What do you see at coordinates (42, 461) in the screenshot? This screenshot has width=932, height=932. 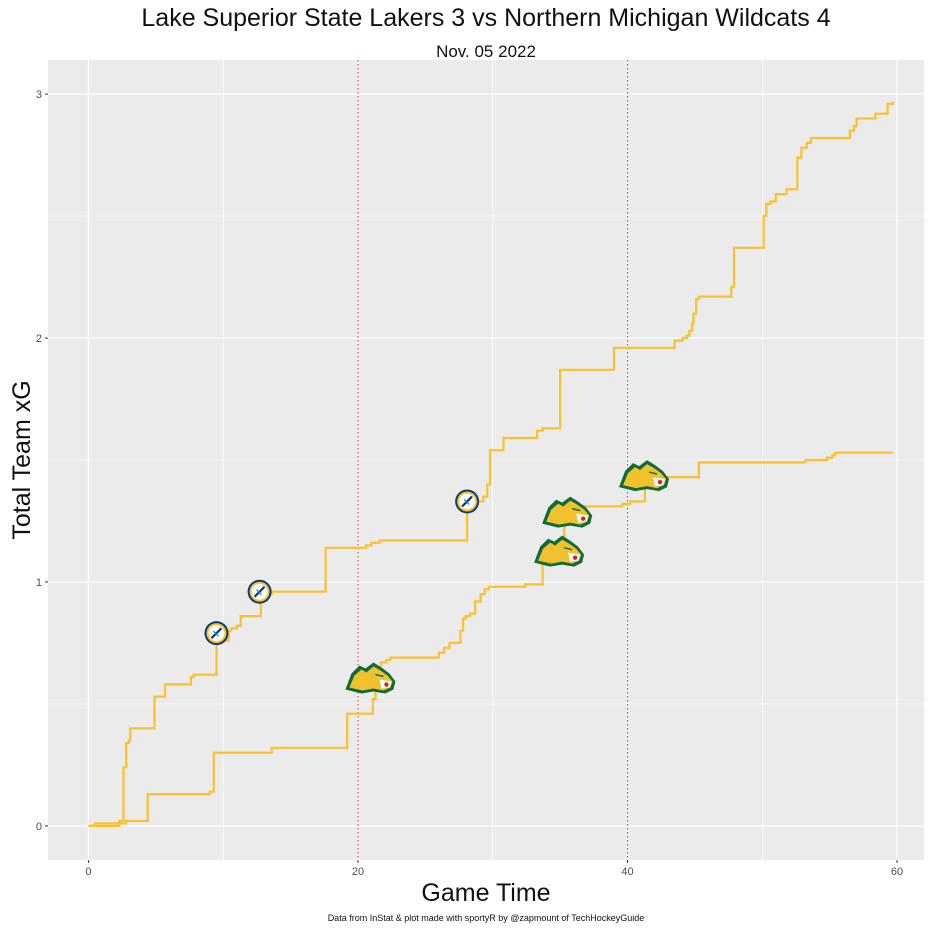 I see `y-axis-ticks: 0 1 2 3` at bounding box center [42, 461].